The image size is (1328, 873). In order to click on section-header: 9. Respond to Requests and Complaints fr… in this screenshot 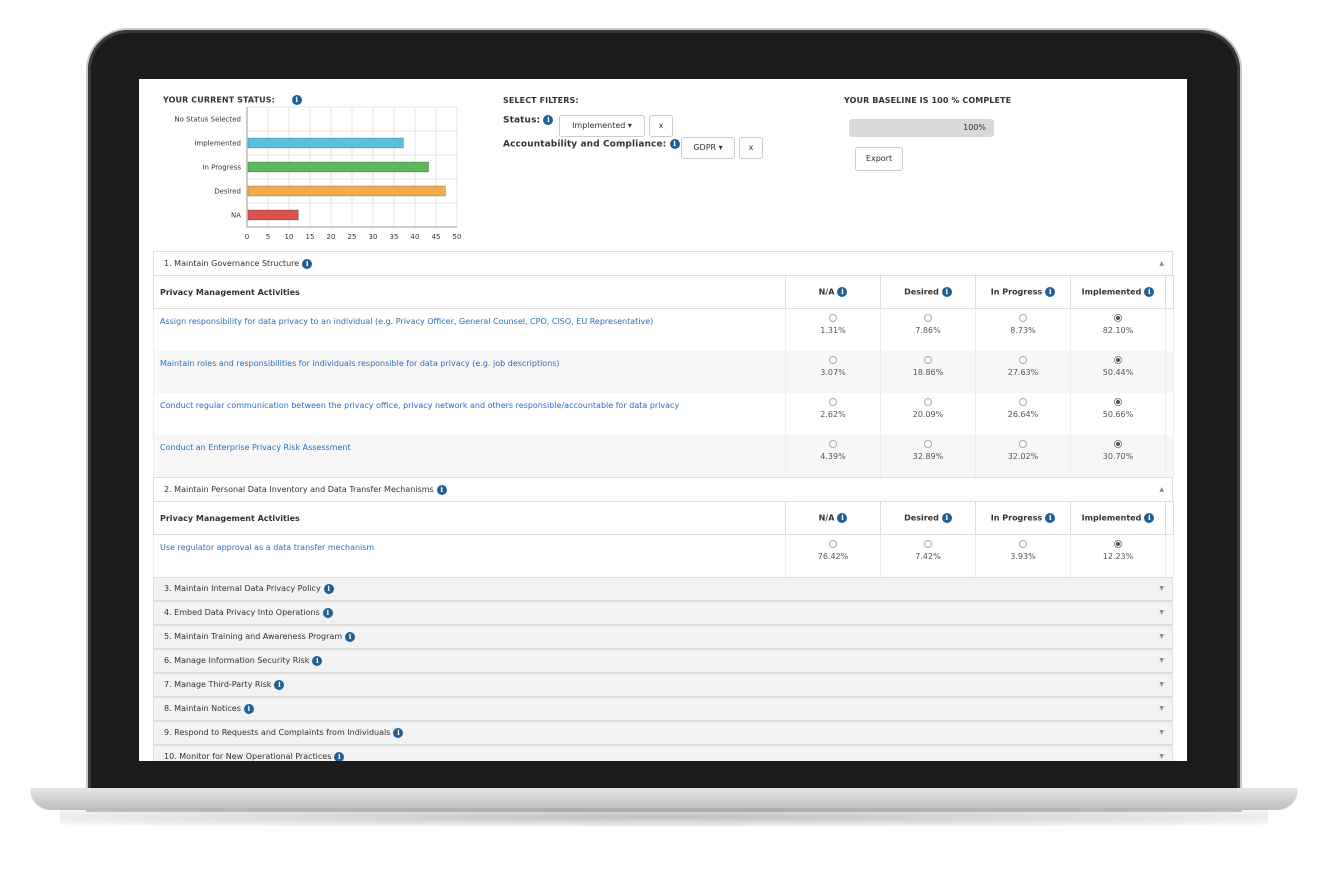, I will do `click(663, 733)`.